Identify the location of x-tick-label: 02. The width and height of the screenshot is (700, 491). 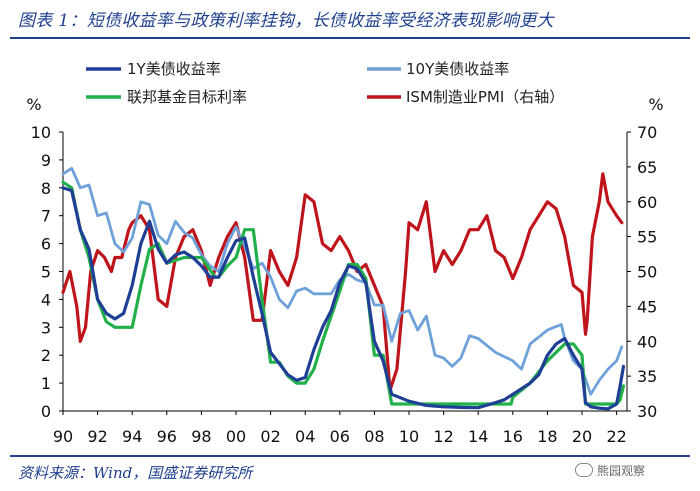
(270, 436).